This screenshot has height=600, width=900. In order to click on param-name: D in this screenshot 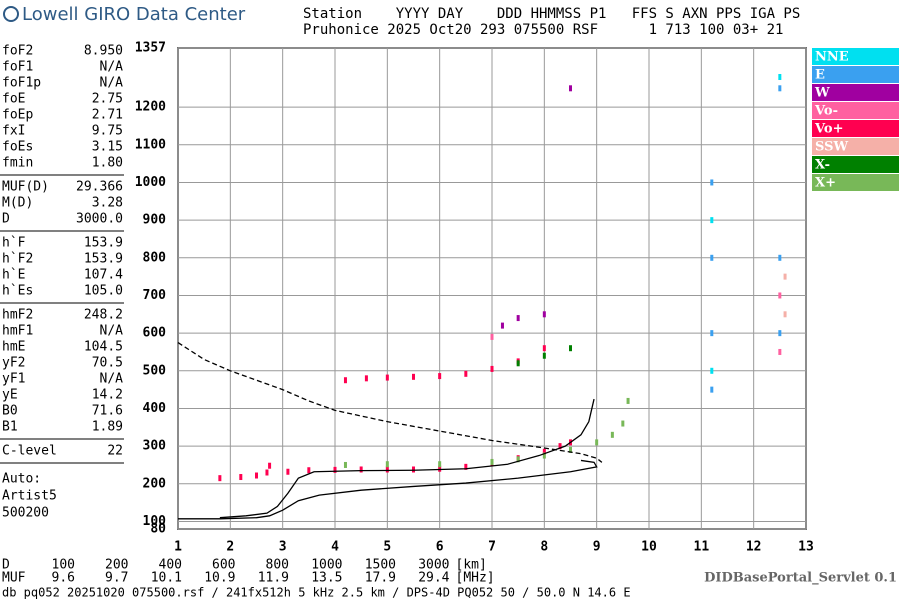, I will do `click(6, 219)`.